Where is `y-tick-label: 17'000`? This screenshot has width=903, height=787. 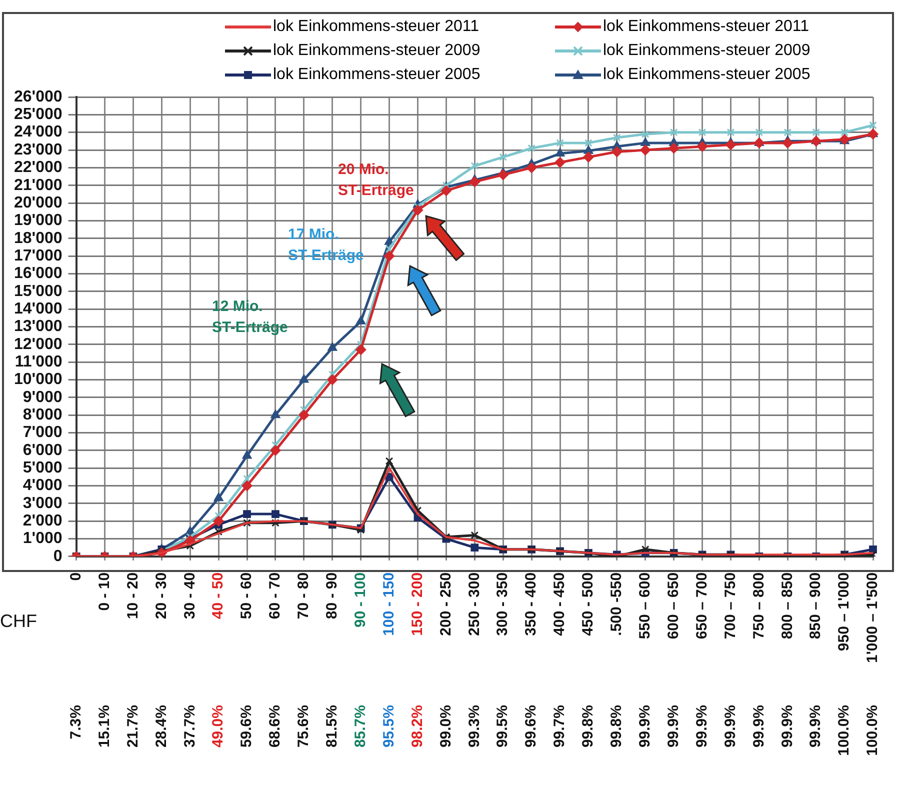
y-tick-label: 17'000 is located at coordinates (38, 255).